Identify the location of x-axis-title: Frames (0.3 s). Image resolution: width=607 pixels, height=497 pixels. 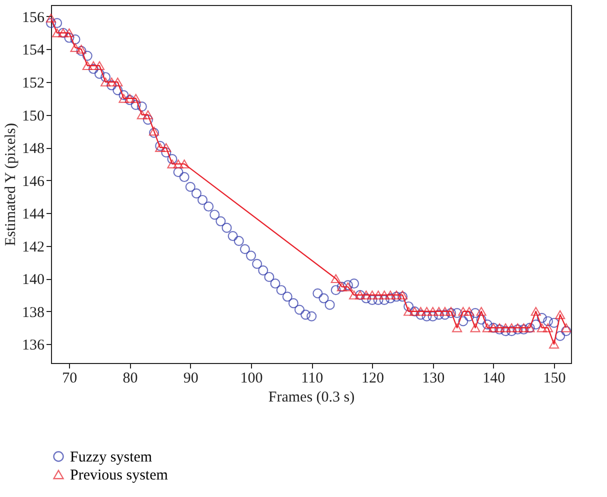
(311, 398).